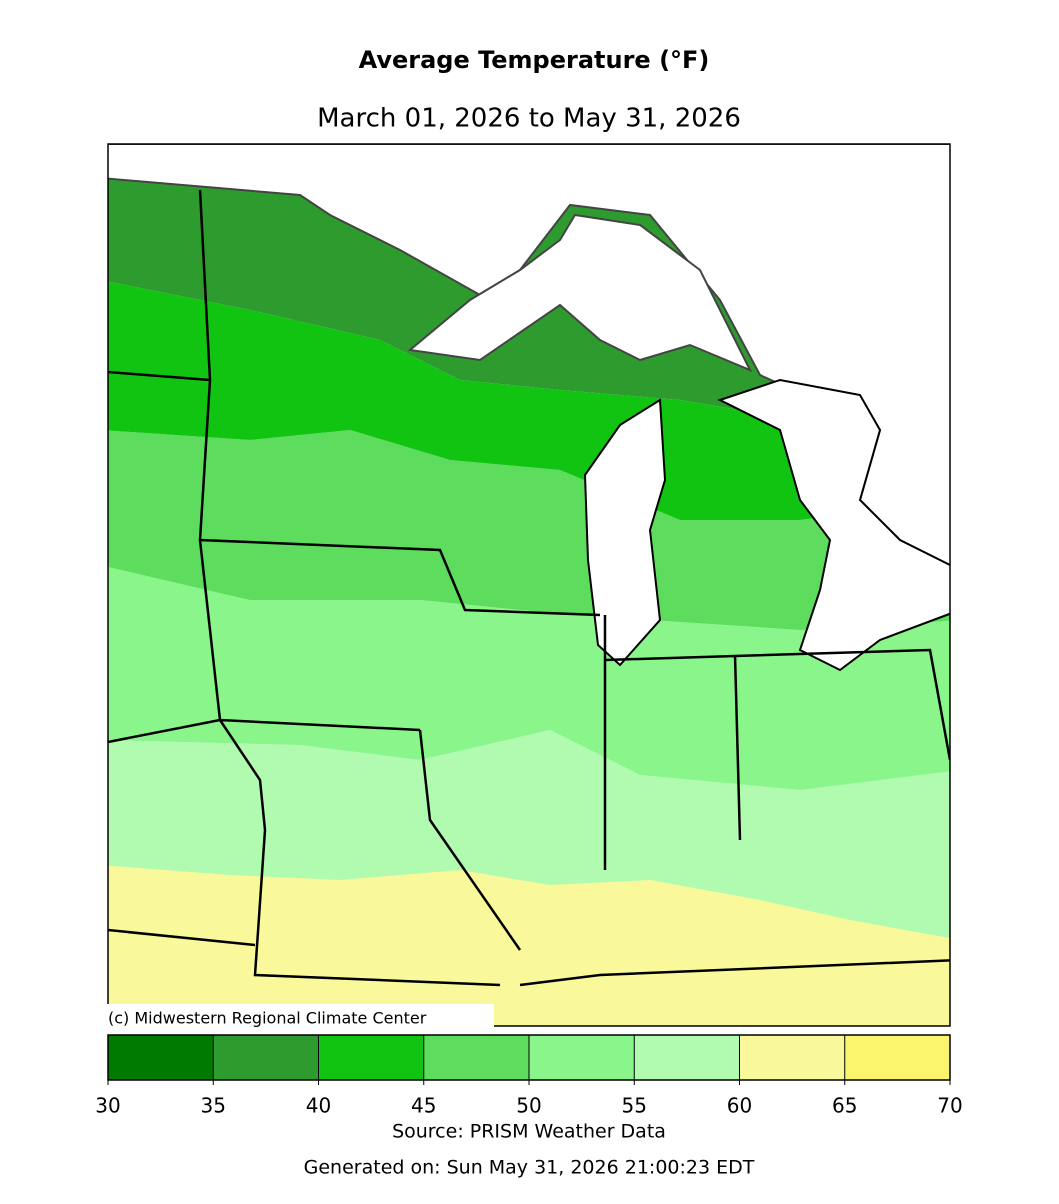  I want to click on map-title: Average Temperature (°F), so click(534, 60).